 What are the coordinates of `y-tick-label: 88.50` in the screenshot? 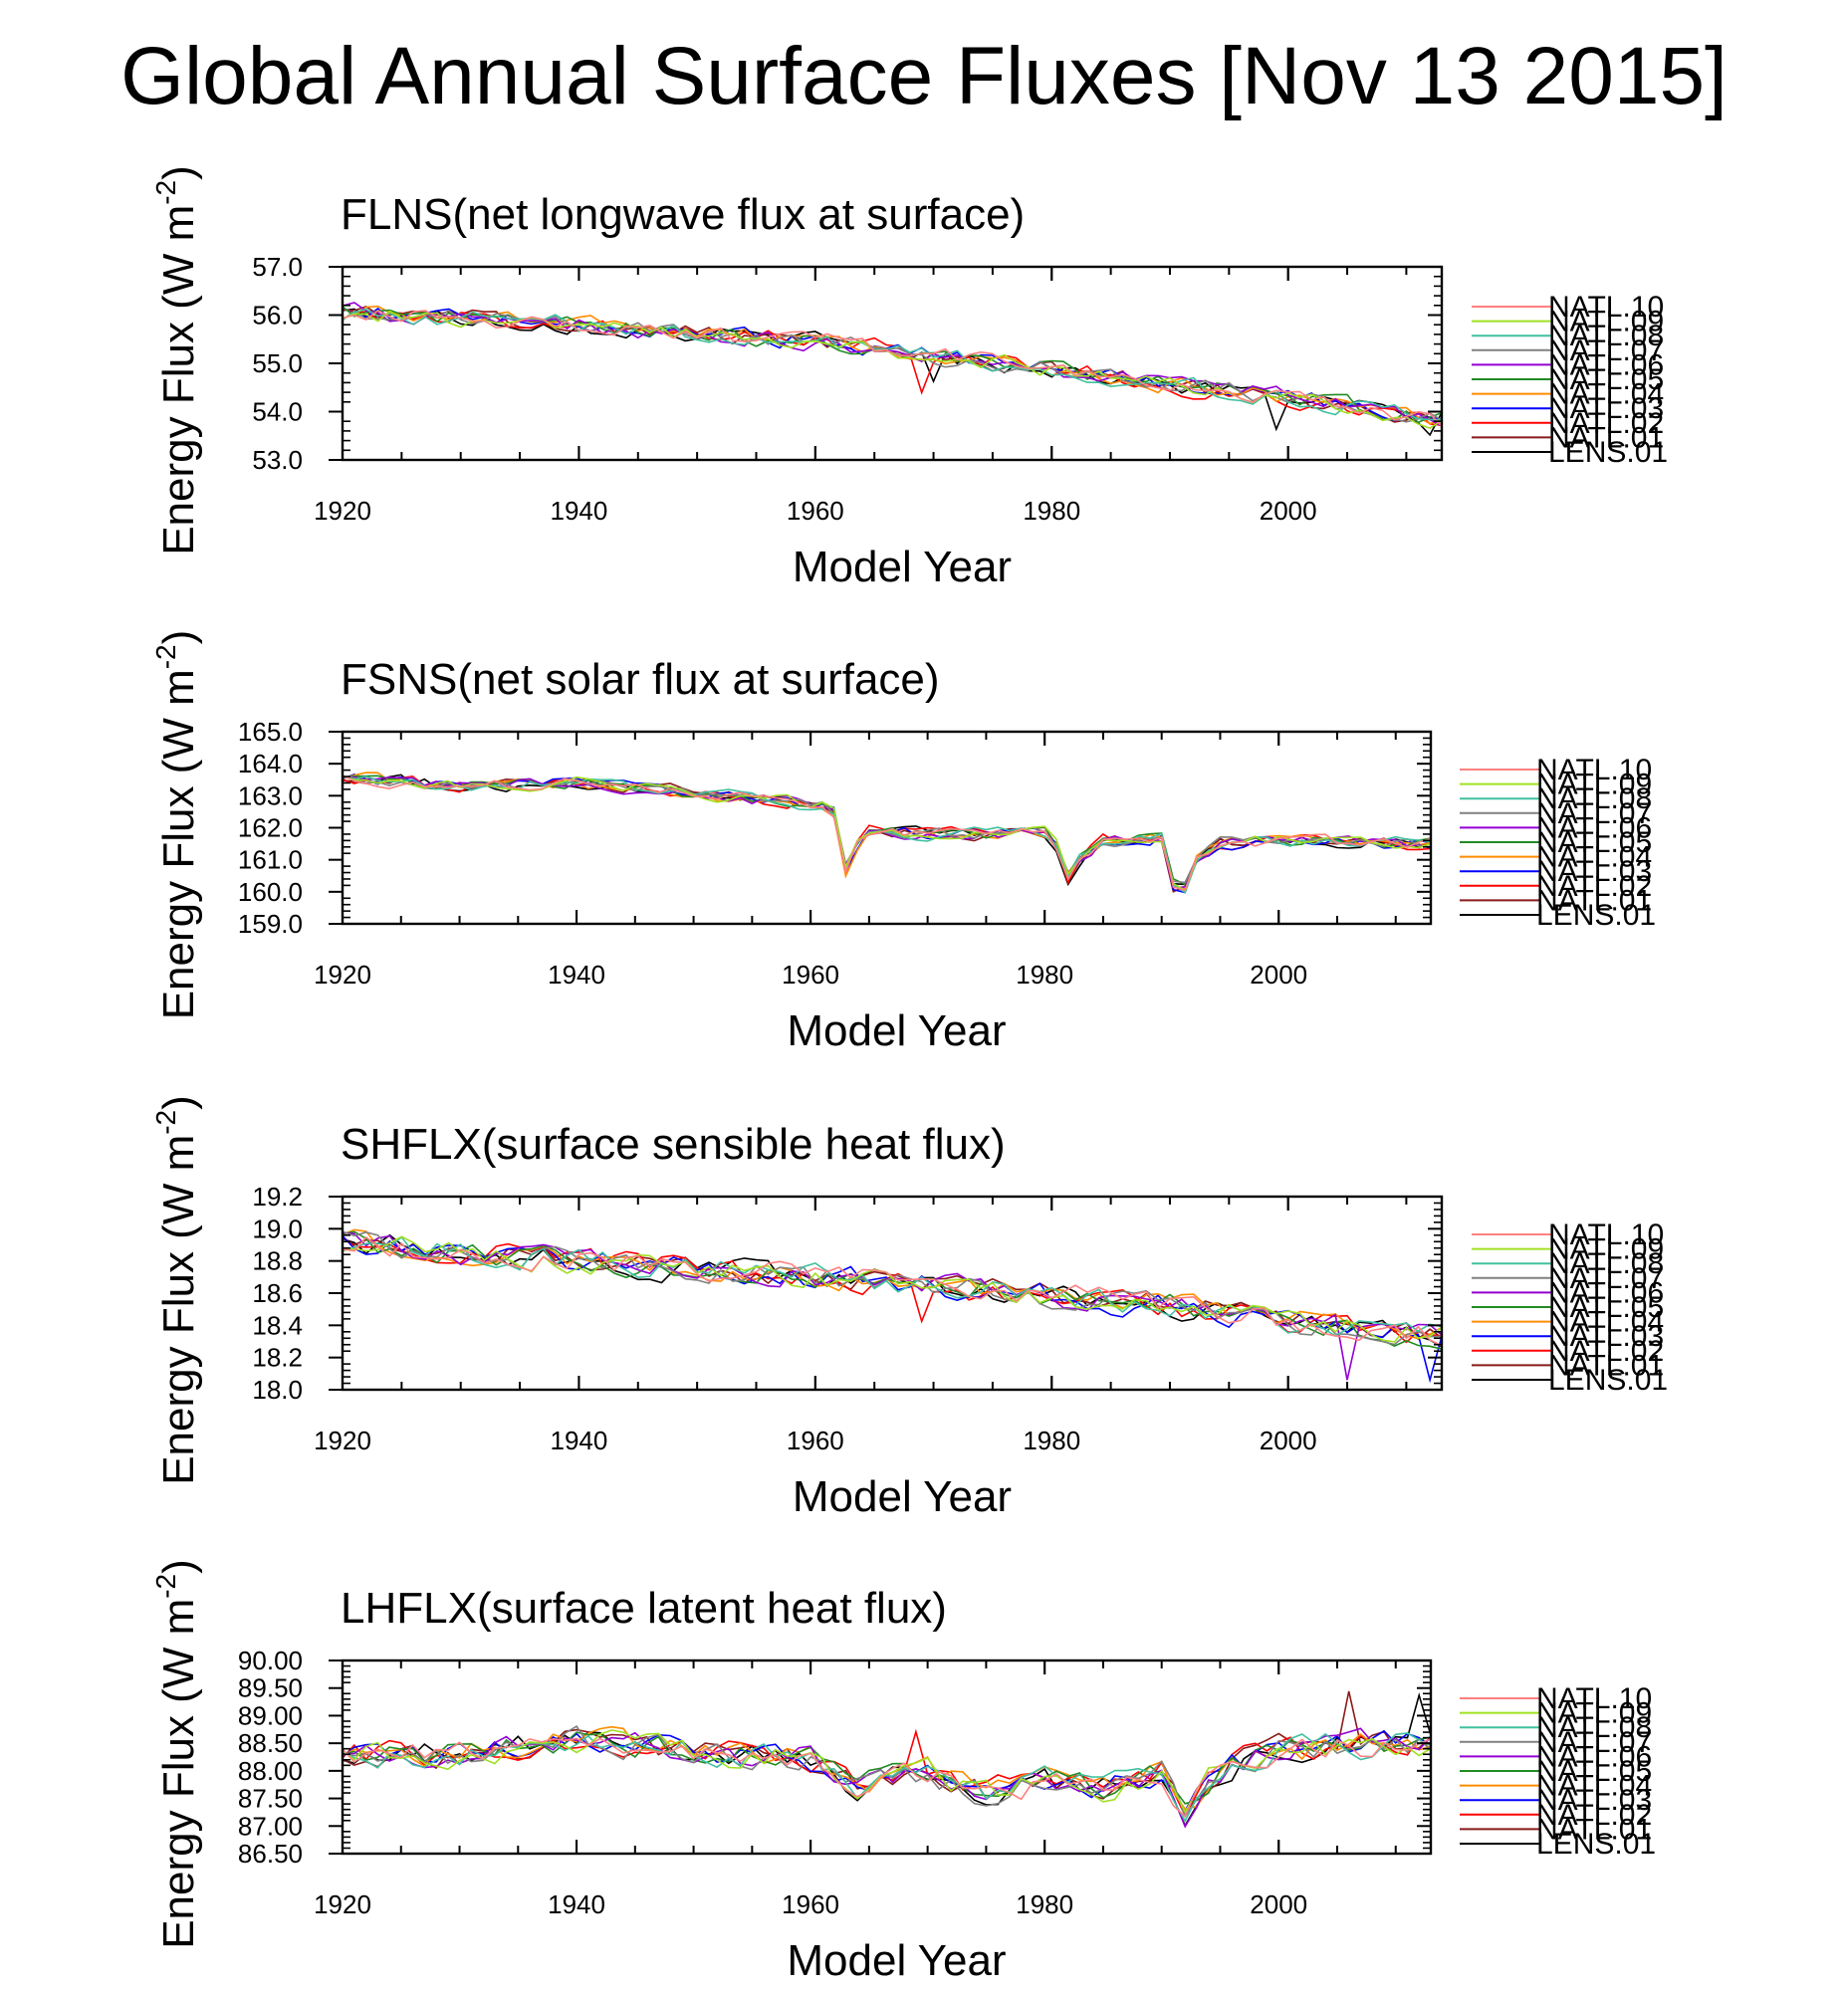 It's located at (270, 1743).